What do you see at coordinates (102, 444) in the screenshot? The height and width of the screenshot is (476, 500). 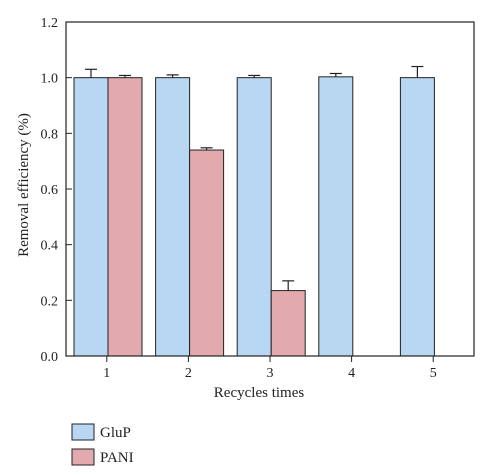 I see `legend: GluP PANI` at bounding box center [102, 444].